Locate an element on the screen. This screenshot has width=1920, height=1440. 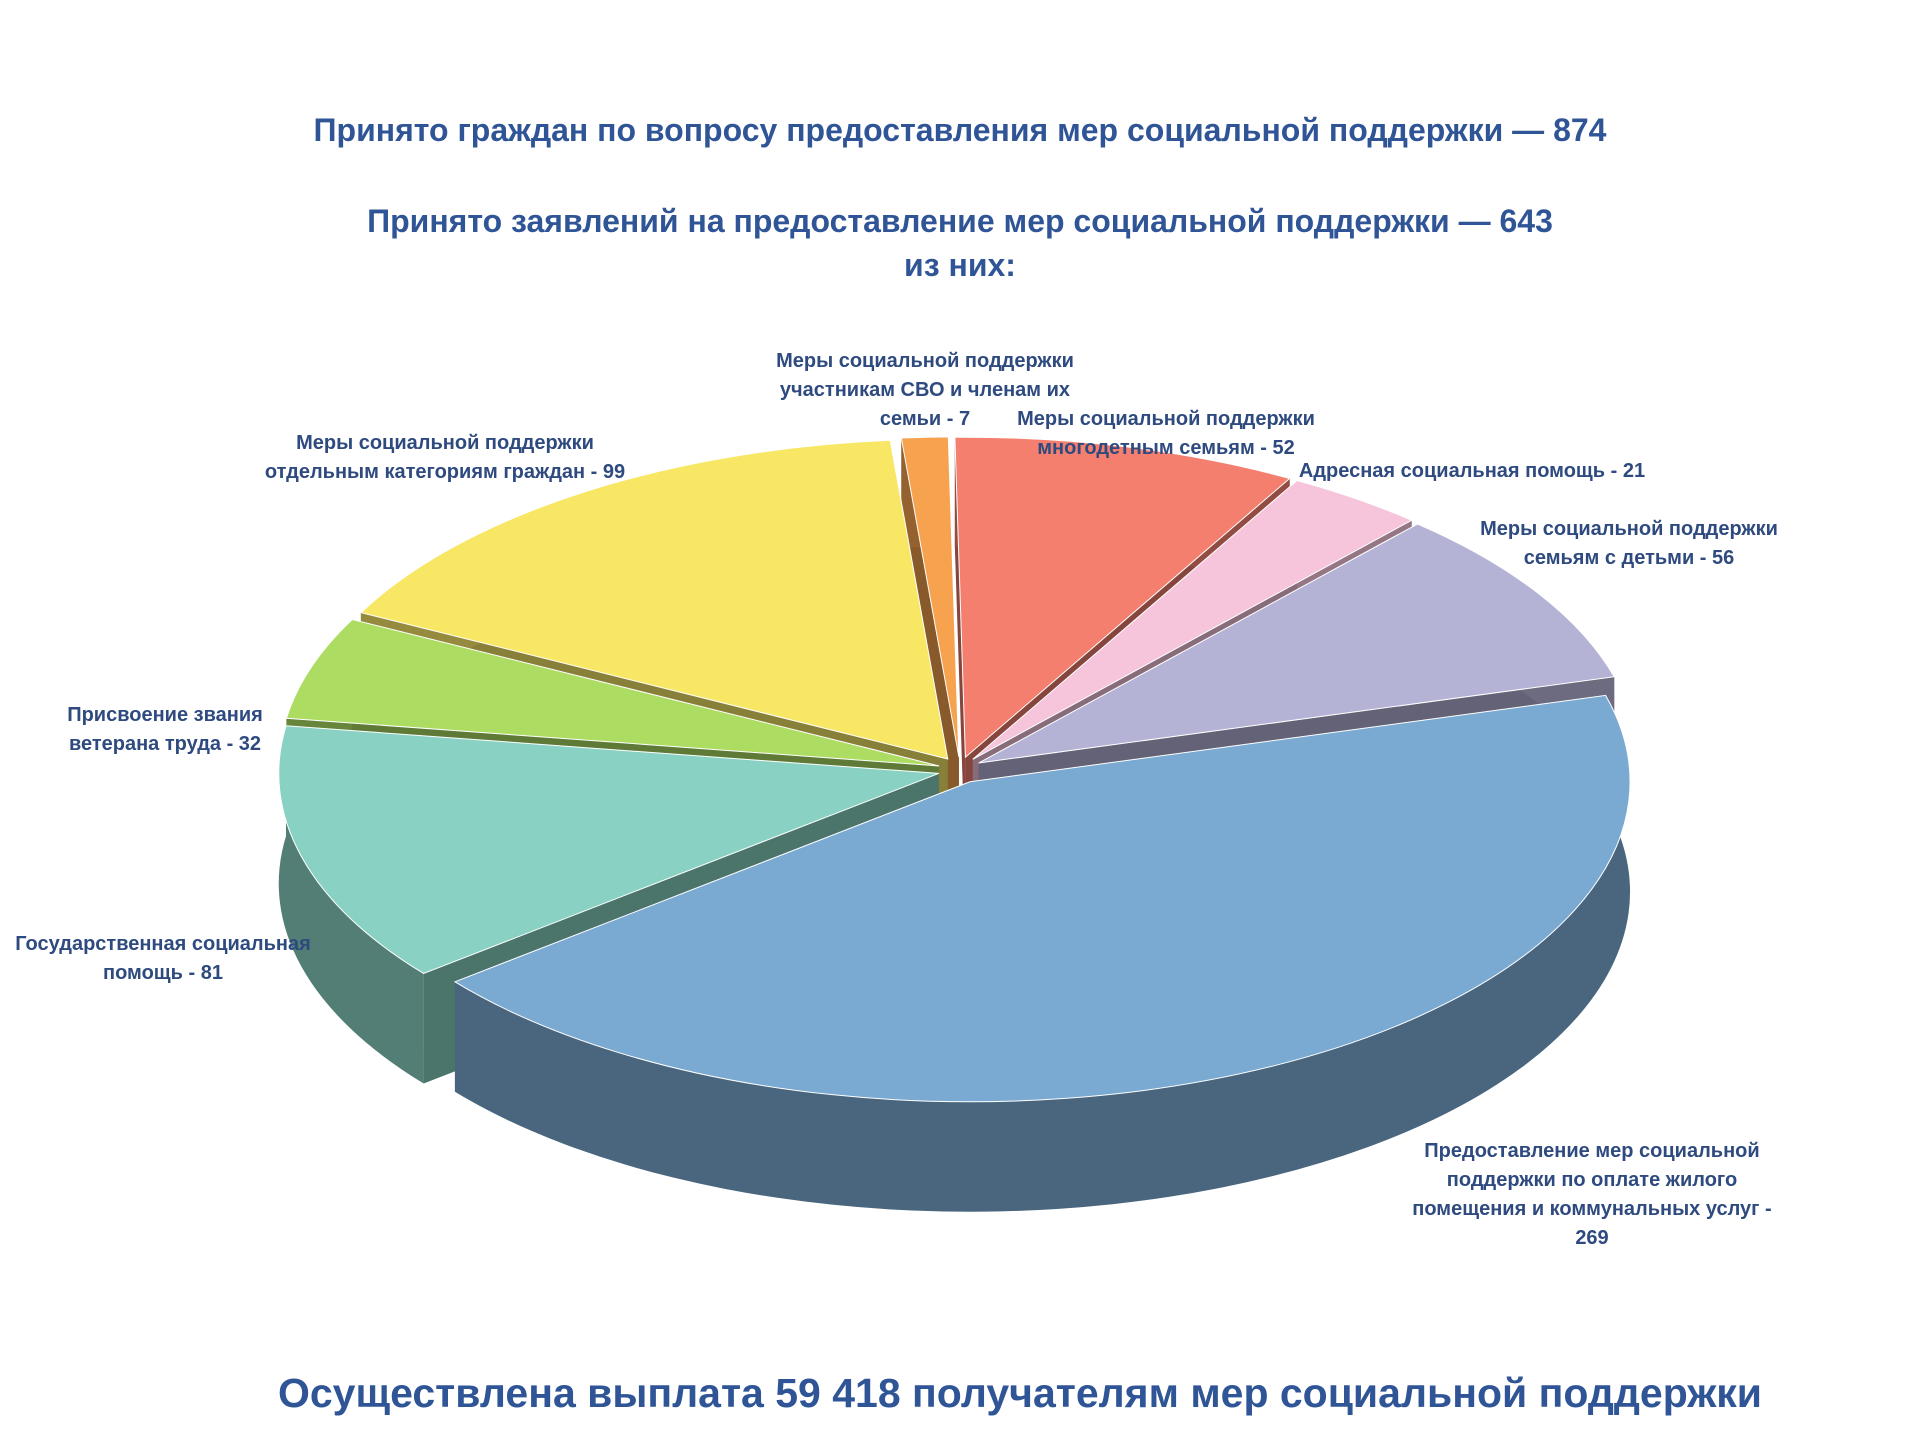
chart-subtitle: из них: is located at coordinates (960, 265).